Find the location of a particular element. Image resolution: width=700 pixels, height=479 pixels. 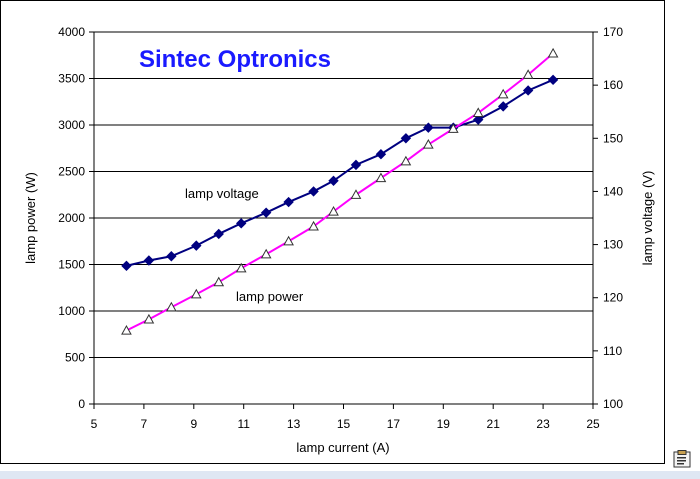

left-tick-label: 0 is located at coordinates (81, 404).